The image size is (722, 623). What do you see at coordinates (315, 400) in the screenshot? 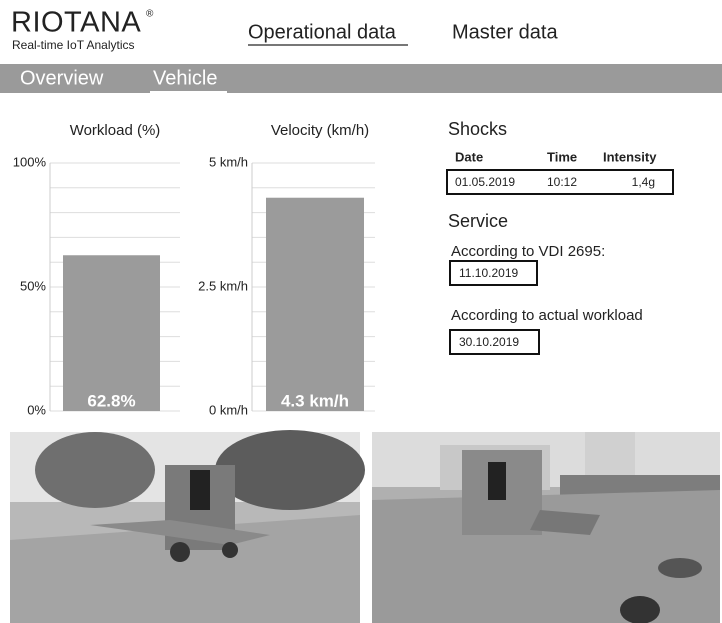
I see `bar-value-label: 4.3 km/h` at bounding box center [315, 400].